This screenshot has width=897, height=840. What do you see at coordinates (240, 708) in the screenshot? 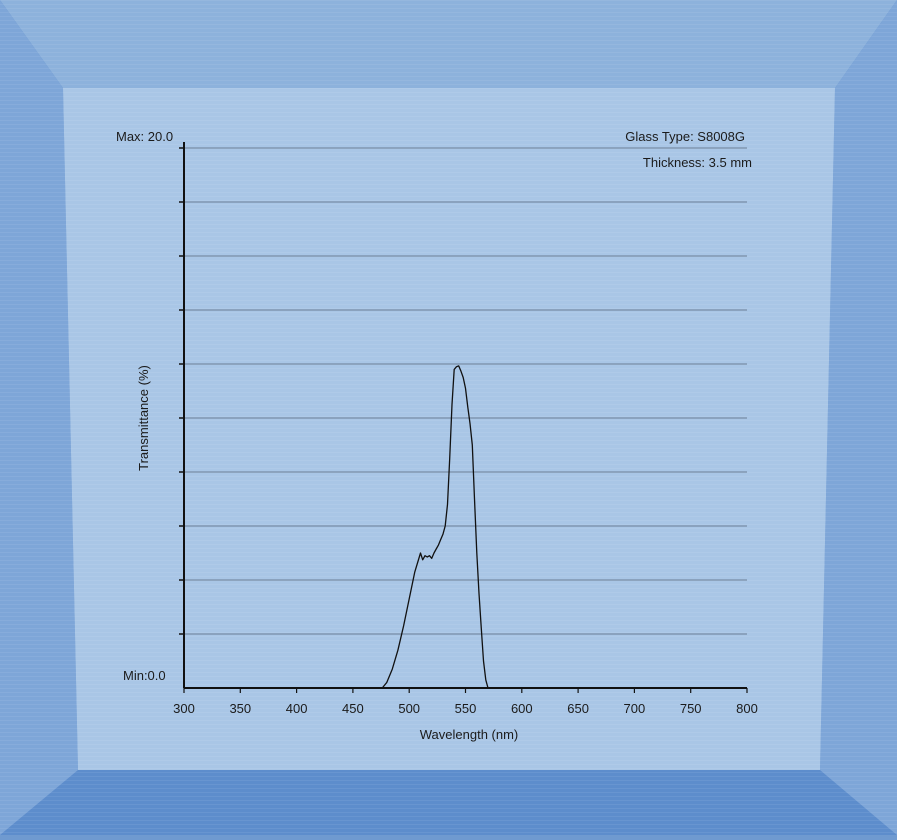
I see `x-tick-label-350: 350` at bounding box center [240, 708].